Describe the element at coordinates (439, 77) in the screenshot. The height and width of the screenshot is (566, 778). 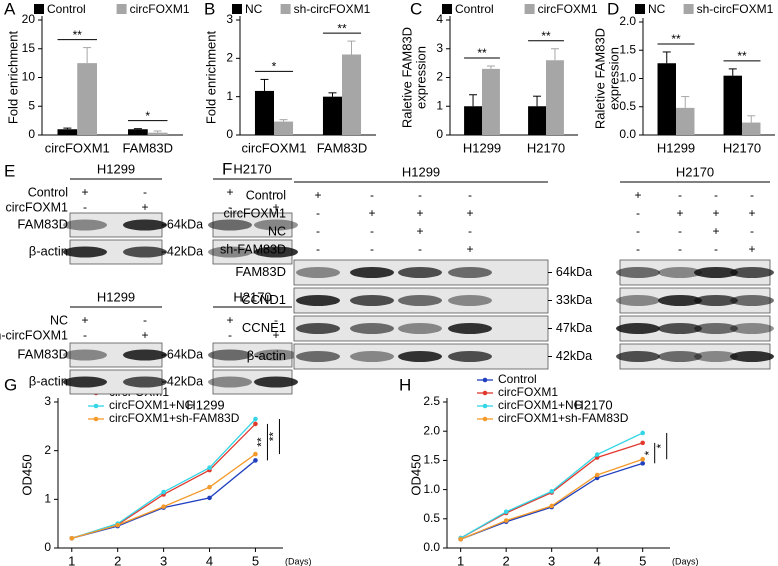
I see `y-tick-label: 2` at that location.